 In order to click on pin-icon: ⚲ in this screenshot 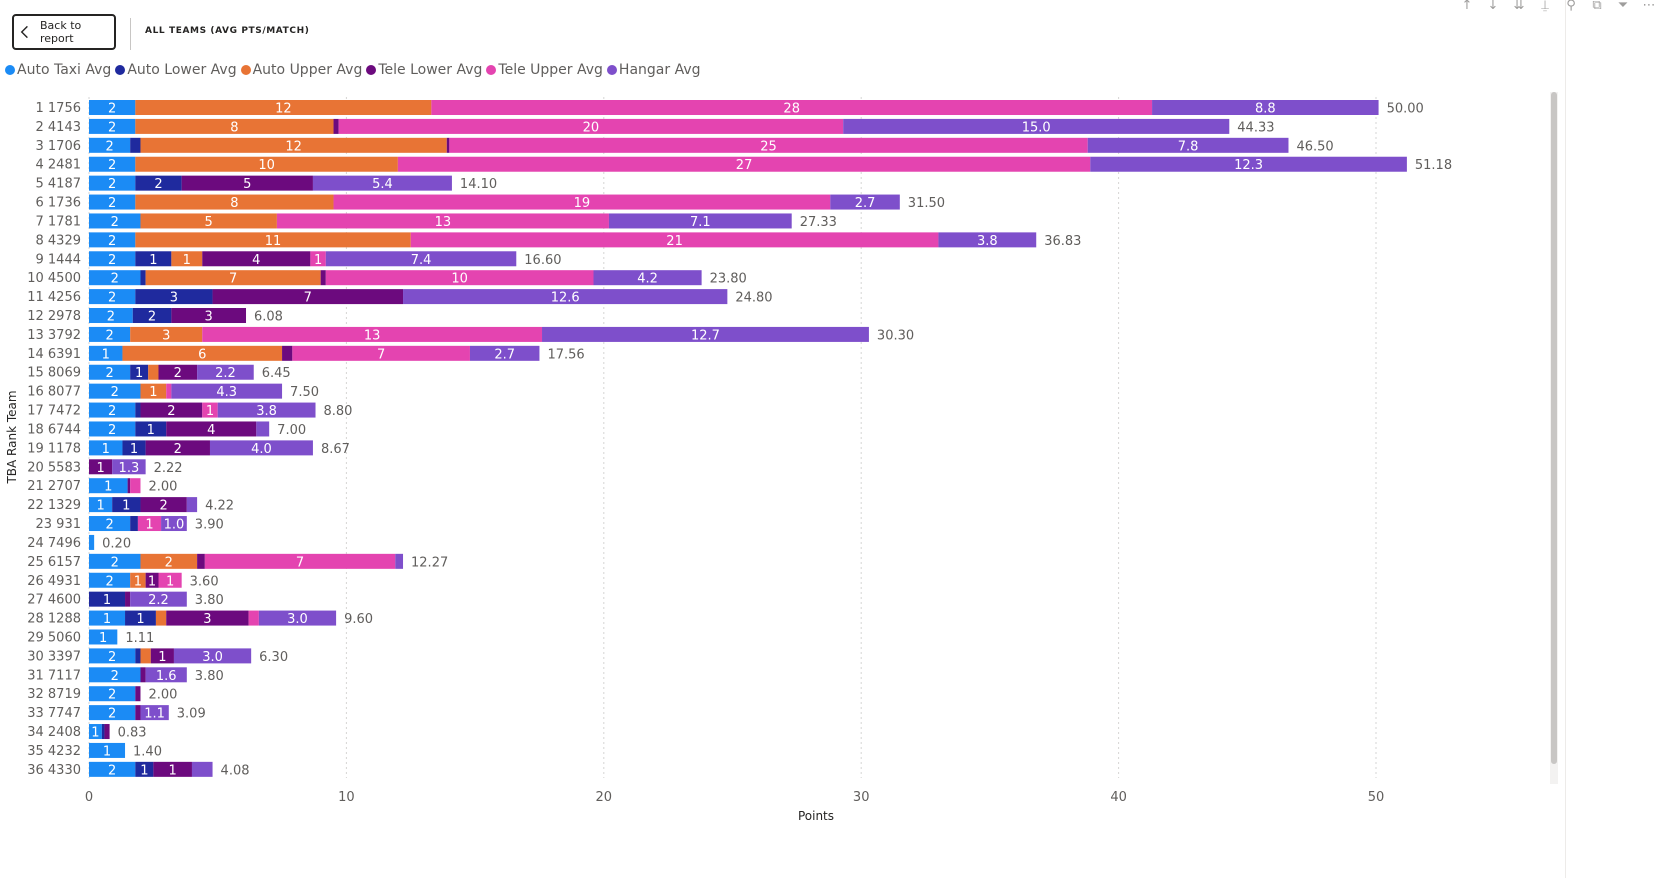, I will do `click(1571, 6)`.